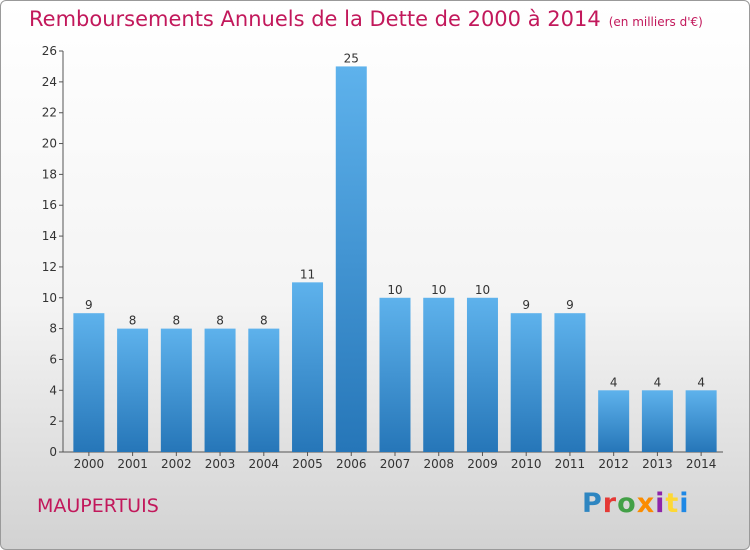  Describe the element at coordinates (570, 382) in the screenshot. I see `bar-2011` at that location.